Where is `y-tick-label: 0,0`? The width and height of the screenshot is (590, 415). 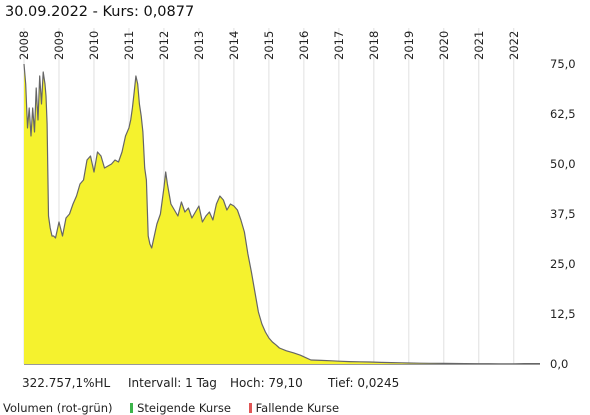
y-tick-label: 0,0 is located at coordinates (559, 364).